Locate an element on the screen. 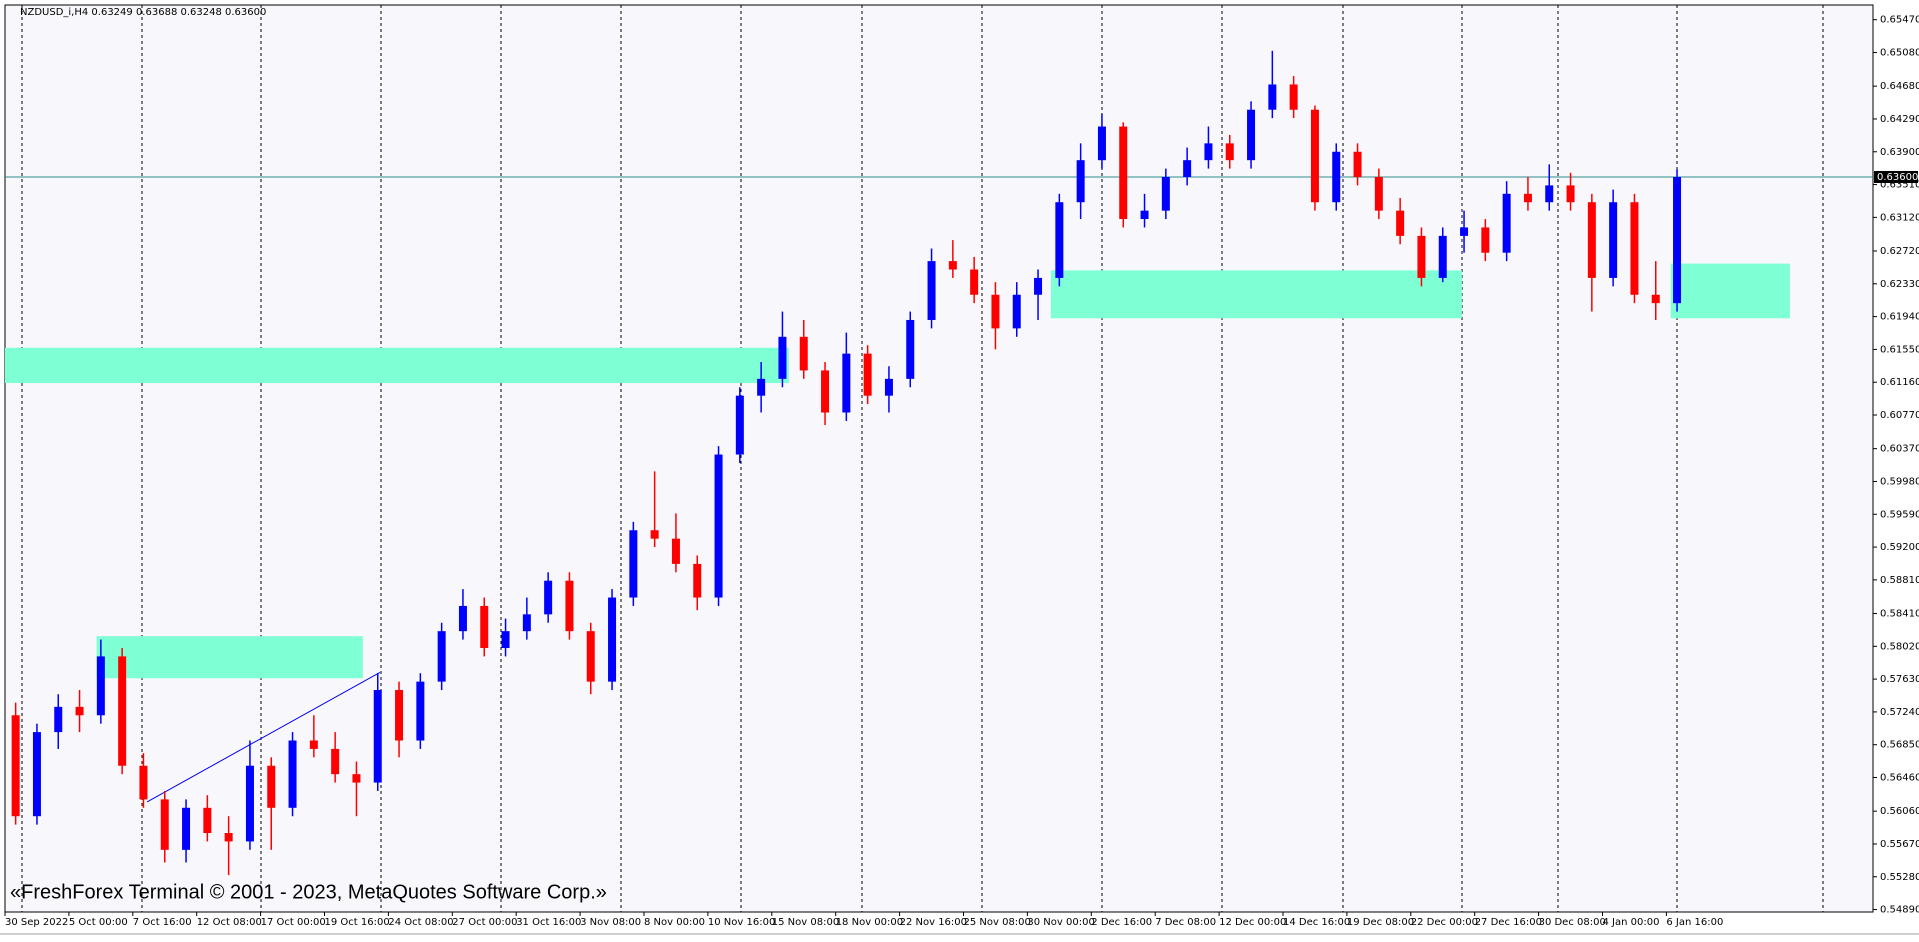 The image size is (1919, 942). x-tick-label: 12 Oct 08:00 is located at coordinates (229, 922).